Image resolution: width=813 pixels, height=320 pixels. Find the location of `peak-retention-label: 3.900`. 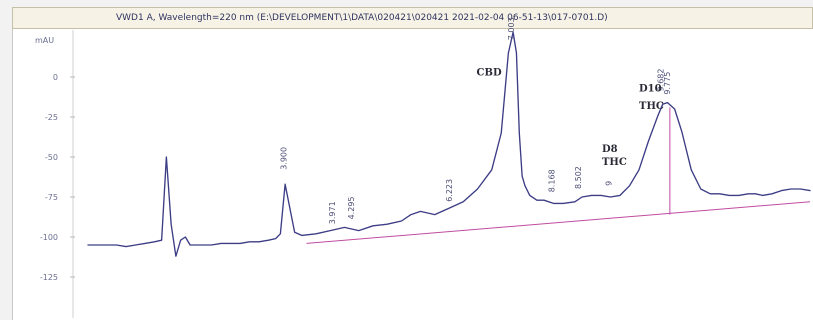

peak-retention-label: 3.900 is located at coordinates (284, 158).